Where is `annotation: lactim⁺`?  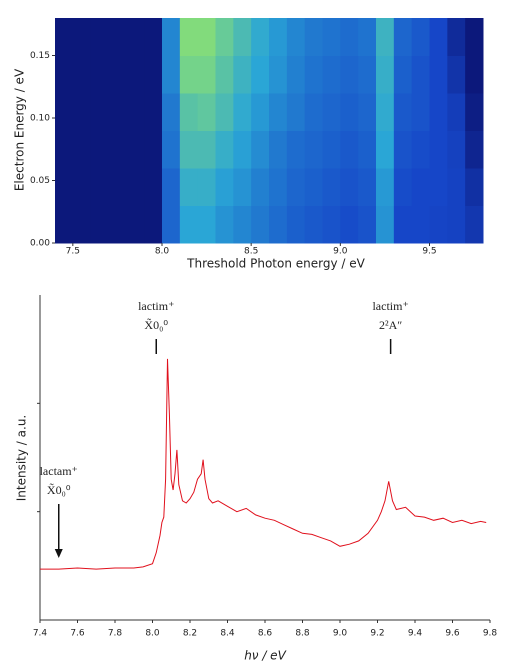
annotation: lactim⁺ is located at coordinates (390, 306).